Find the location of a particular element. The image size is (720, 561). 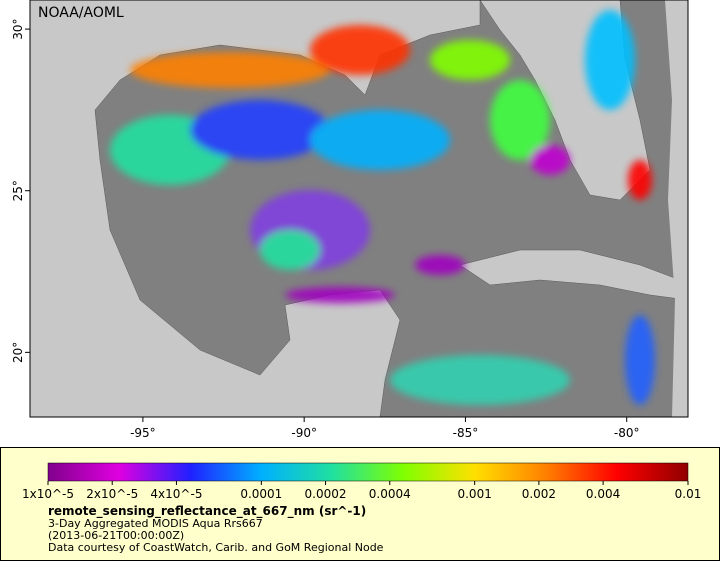

lat-tick-label: 30° is located at coordinates (18, 28).